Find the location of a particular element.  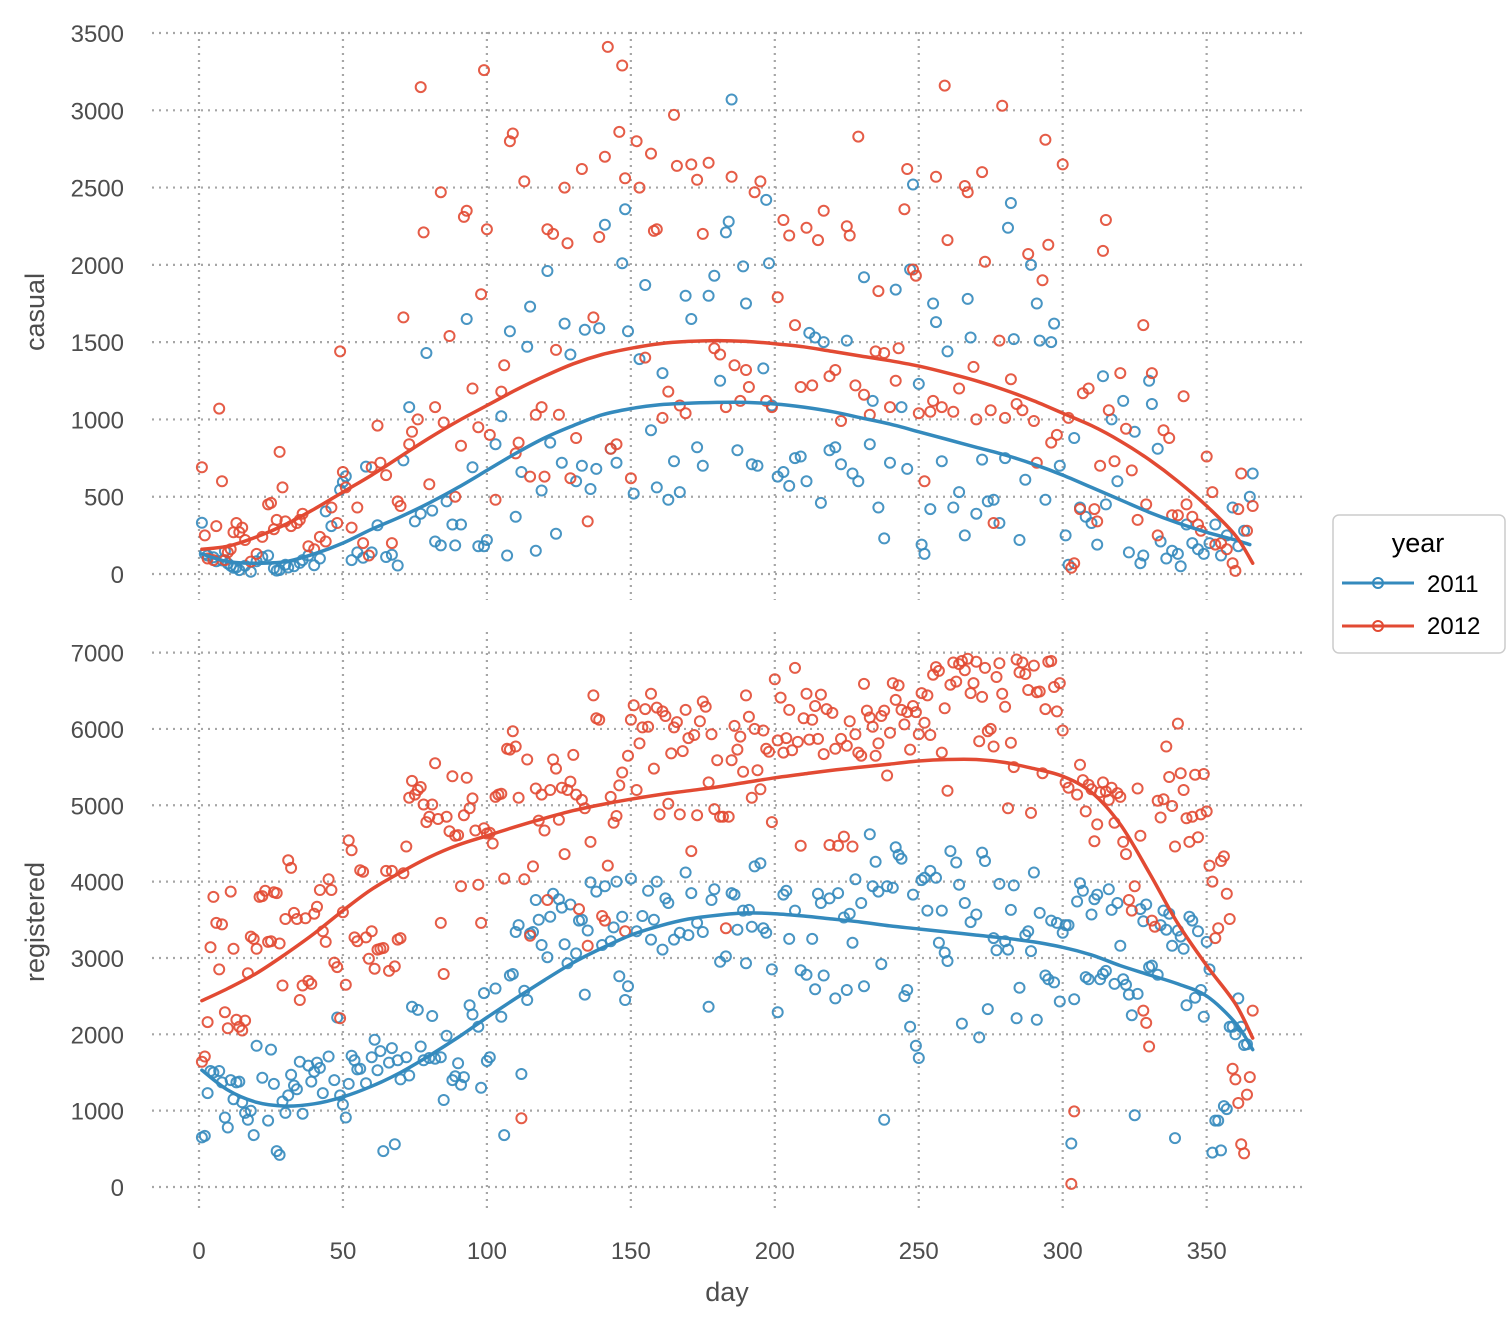

x-tick-label: 250 is located at coordinates (919, 1251).